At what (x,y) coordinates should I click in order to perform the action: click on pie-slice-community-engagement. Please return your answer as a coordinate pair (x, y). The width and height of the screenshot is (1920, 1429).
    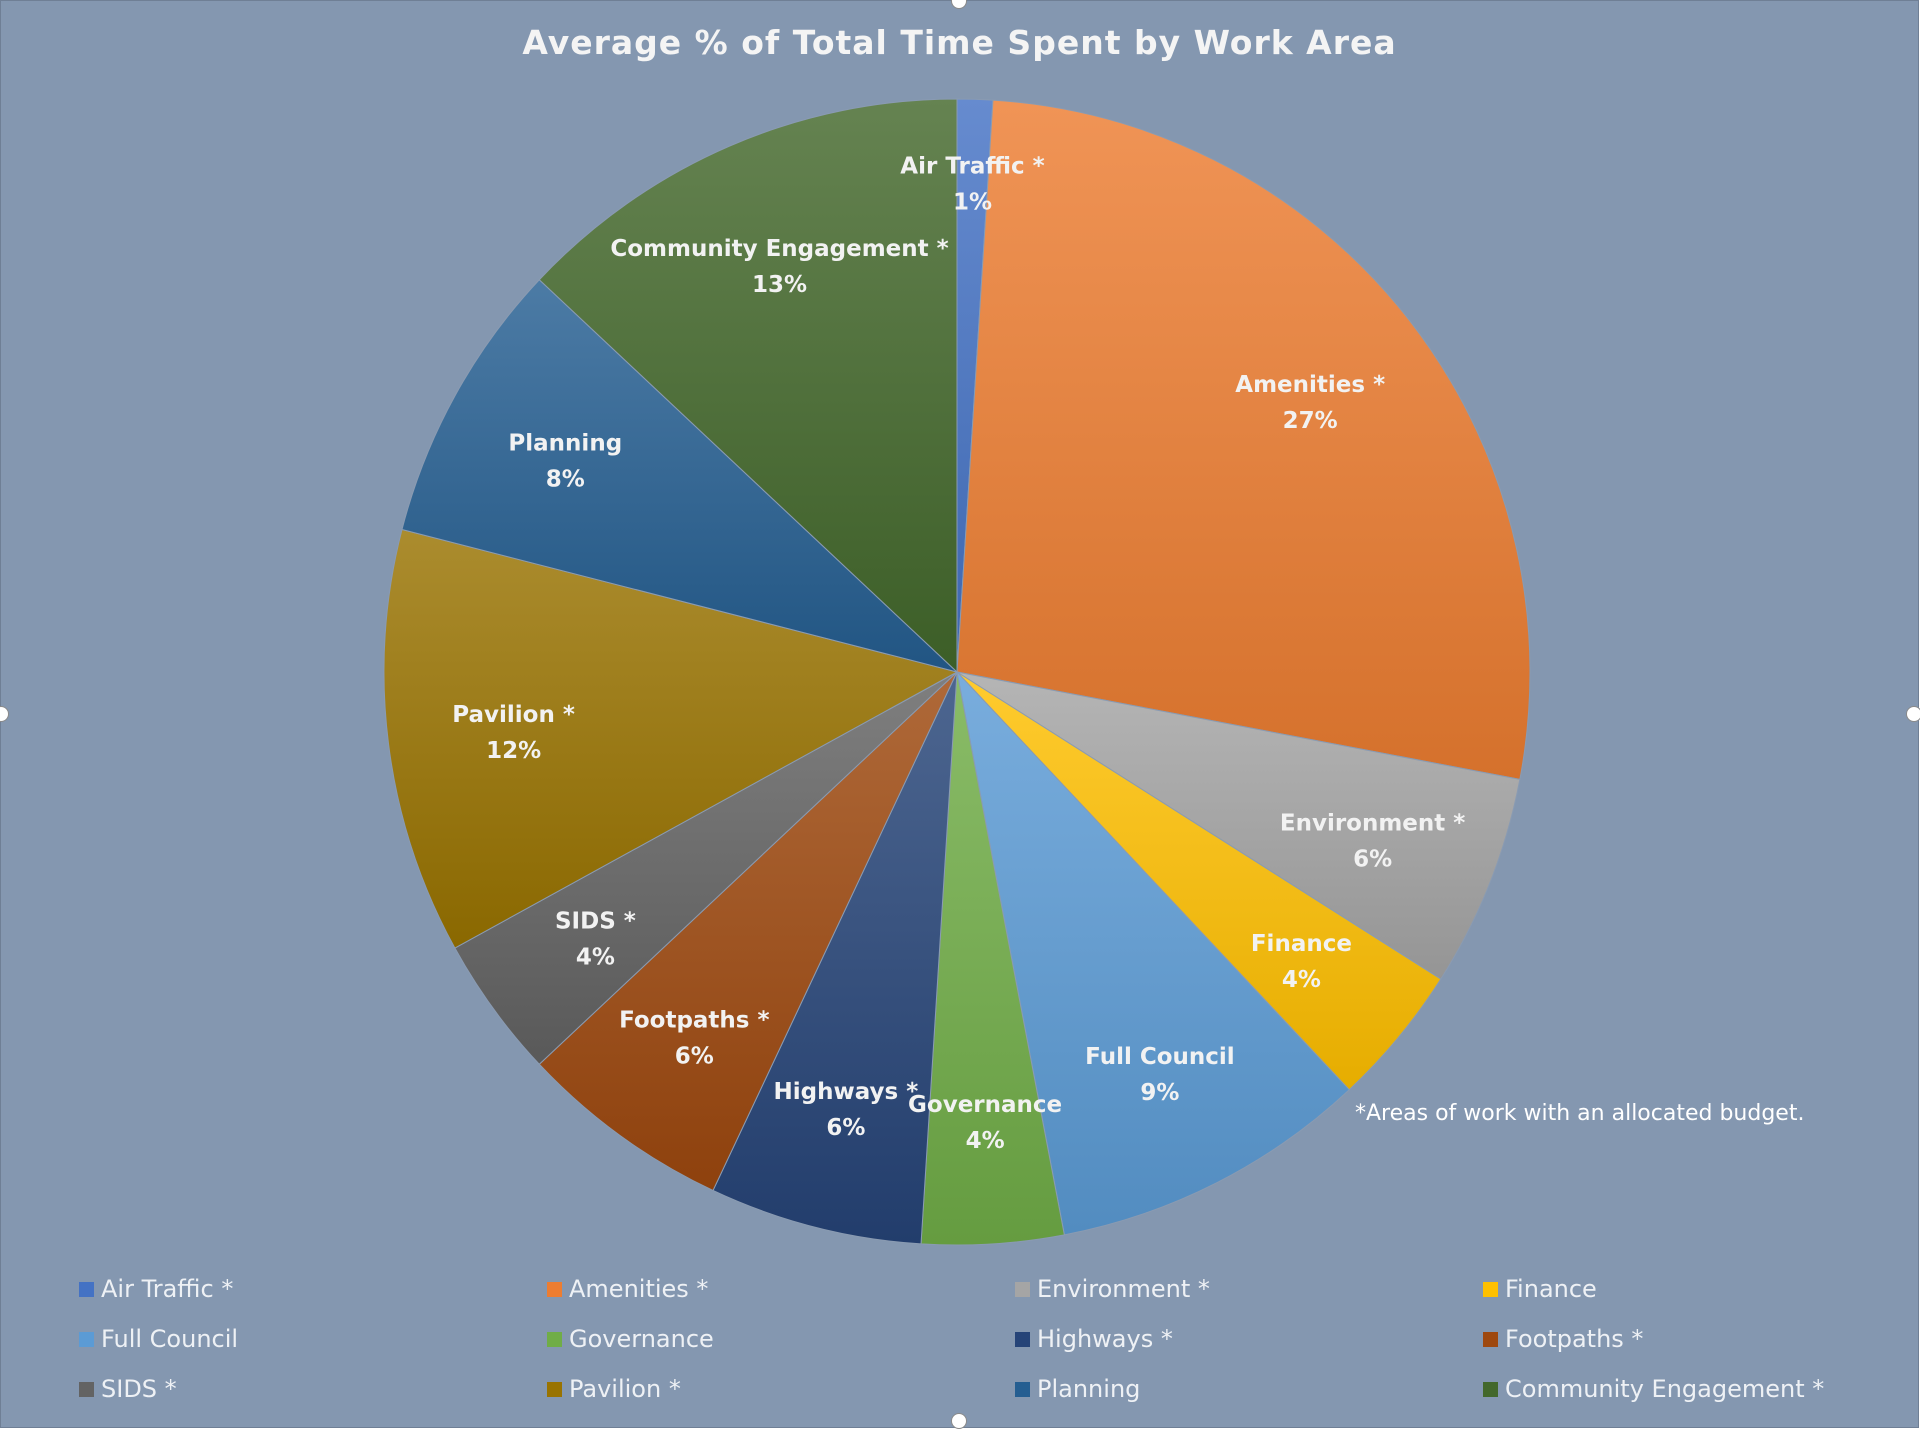
    Looking at the image, I should click on (748, 386).